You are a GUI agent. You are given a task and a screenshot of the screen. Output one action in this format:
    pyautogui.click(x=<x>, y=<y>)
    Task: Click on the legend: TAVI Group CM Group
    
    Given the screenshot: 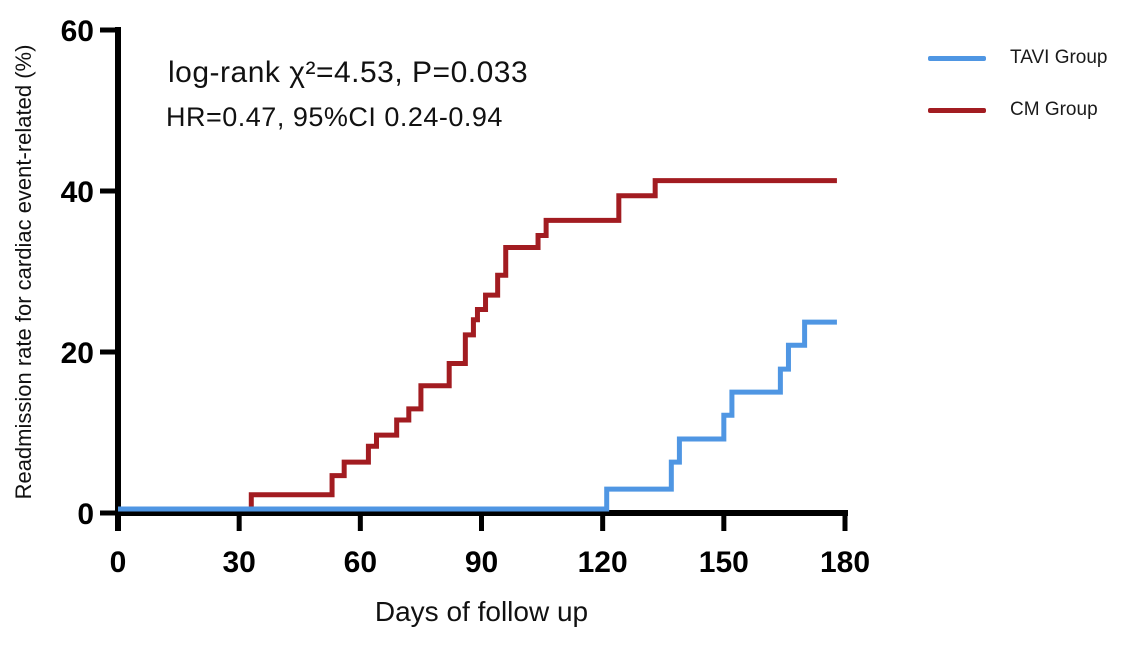 What is the action you would take?
    pyautogui.click(x=1018, y=96)
    